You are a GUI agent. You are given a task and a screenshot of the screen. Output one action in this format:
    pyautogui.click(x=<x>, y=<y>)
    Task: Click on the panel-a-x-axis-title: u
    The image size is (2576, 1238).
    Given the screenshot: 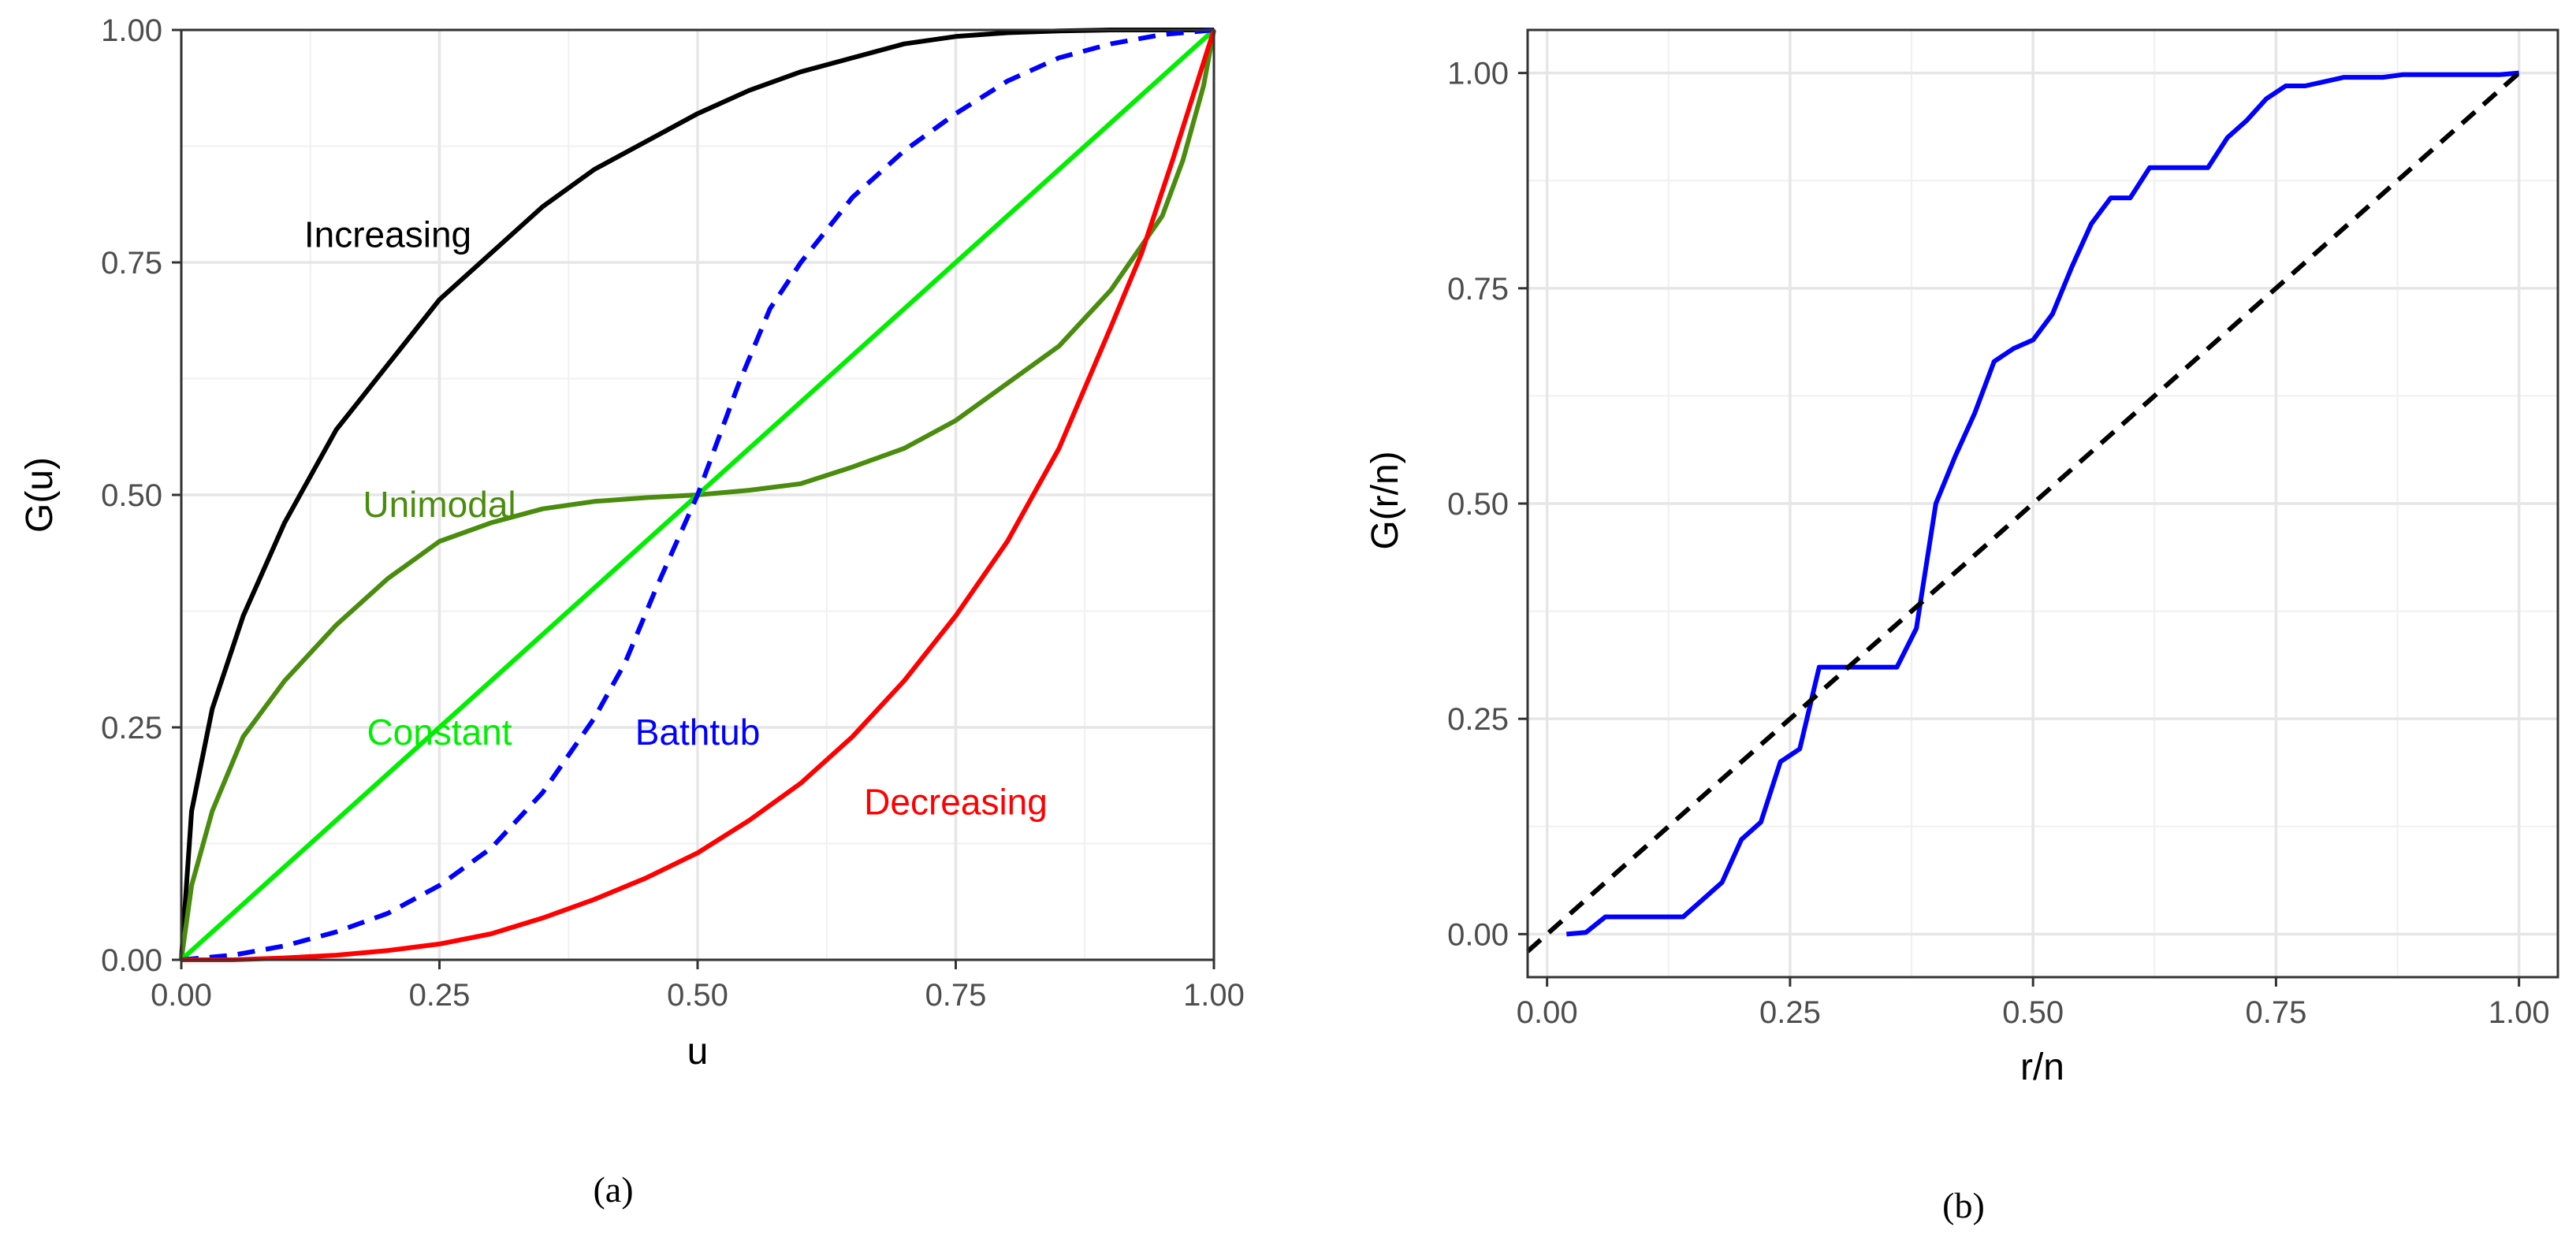 What is the action you would take?
    pyautogui.click(x=698, y=1052)
    